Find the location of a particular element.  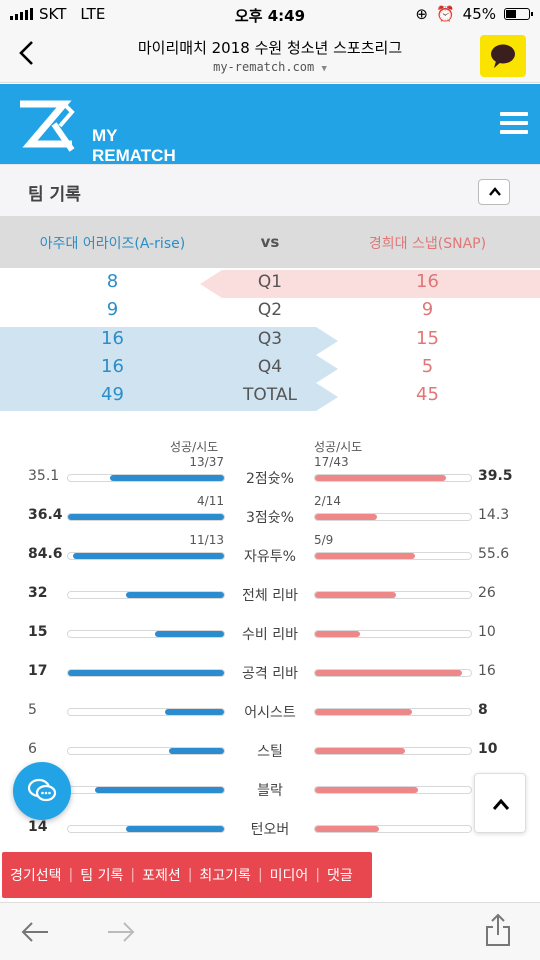

team-a-stat-value: 15 is located at coordinates (38, 632).